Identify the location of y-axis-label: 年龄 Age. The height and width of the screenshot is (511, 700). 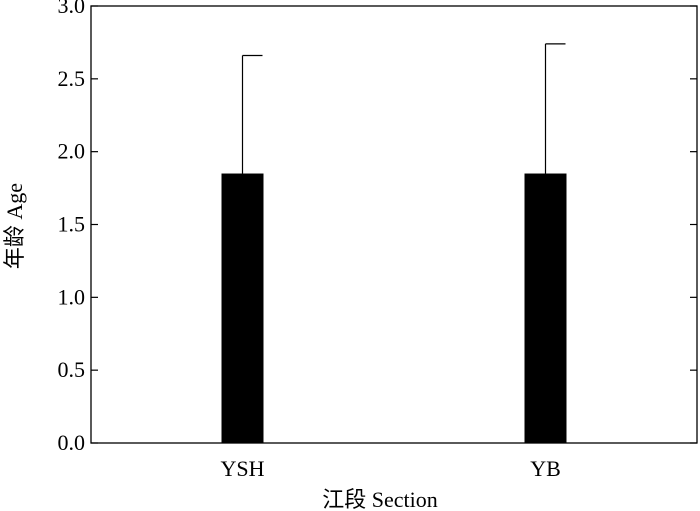
(14, 226).